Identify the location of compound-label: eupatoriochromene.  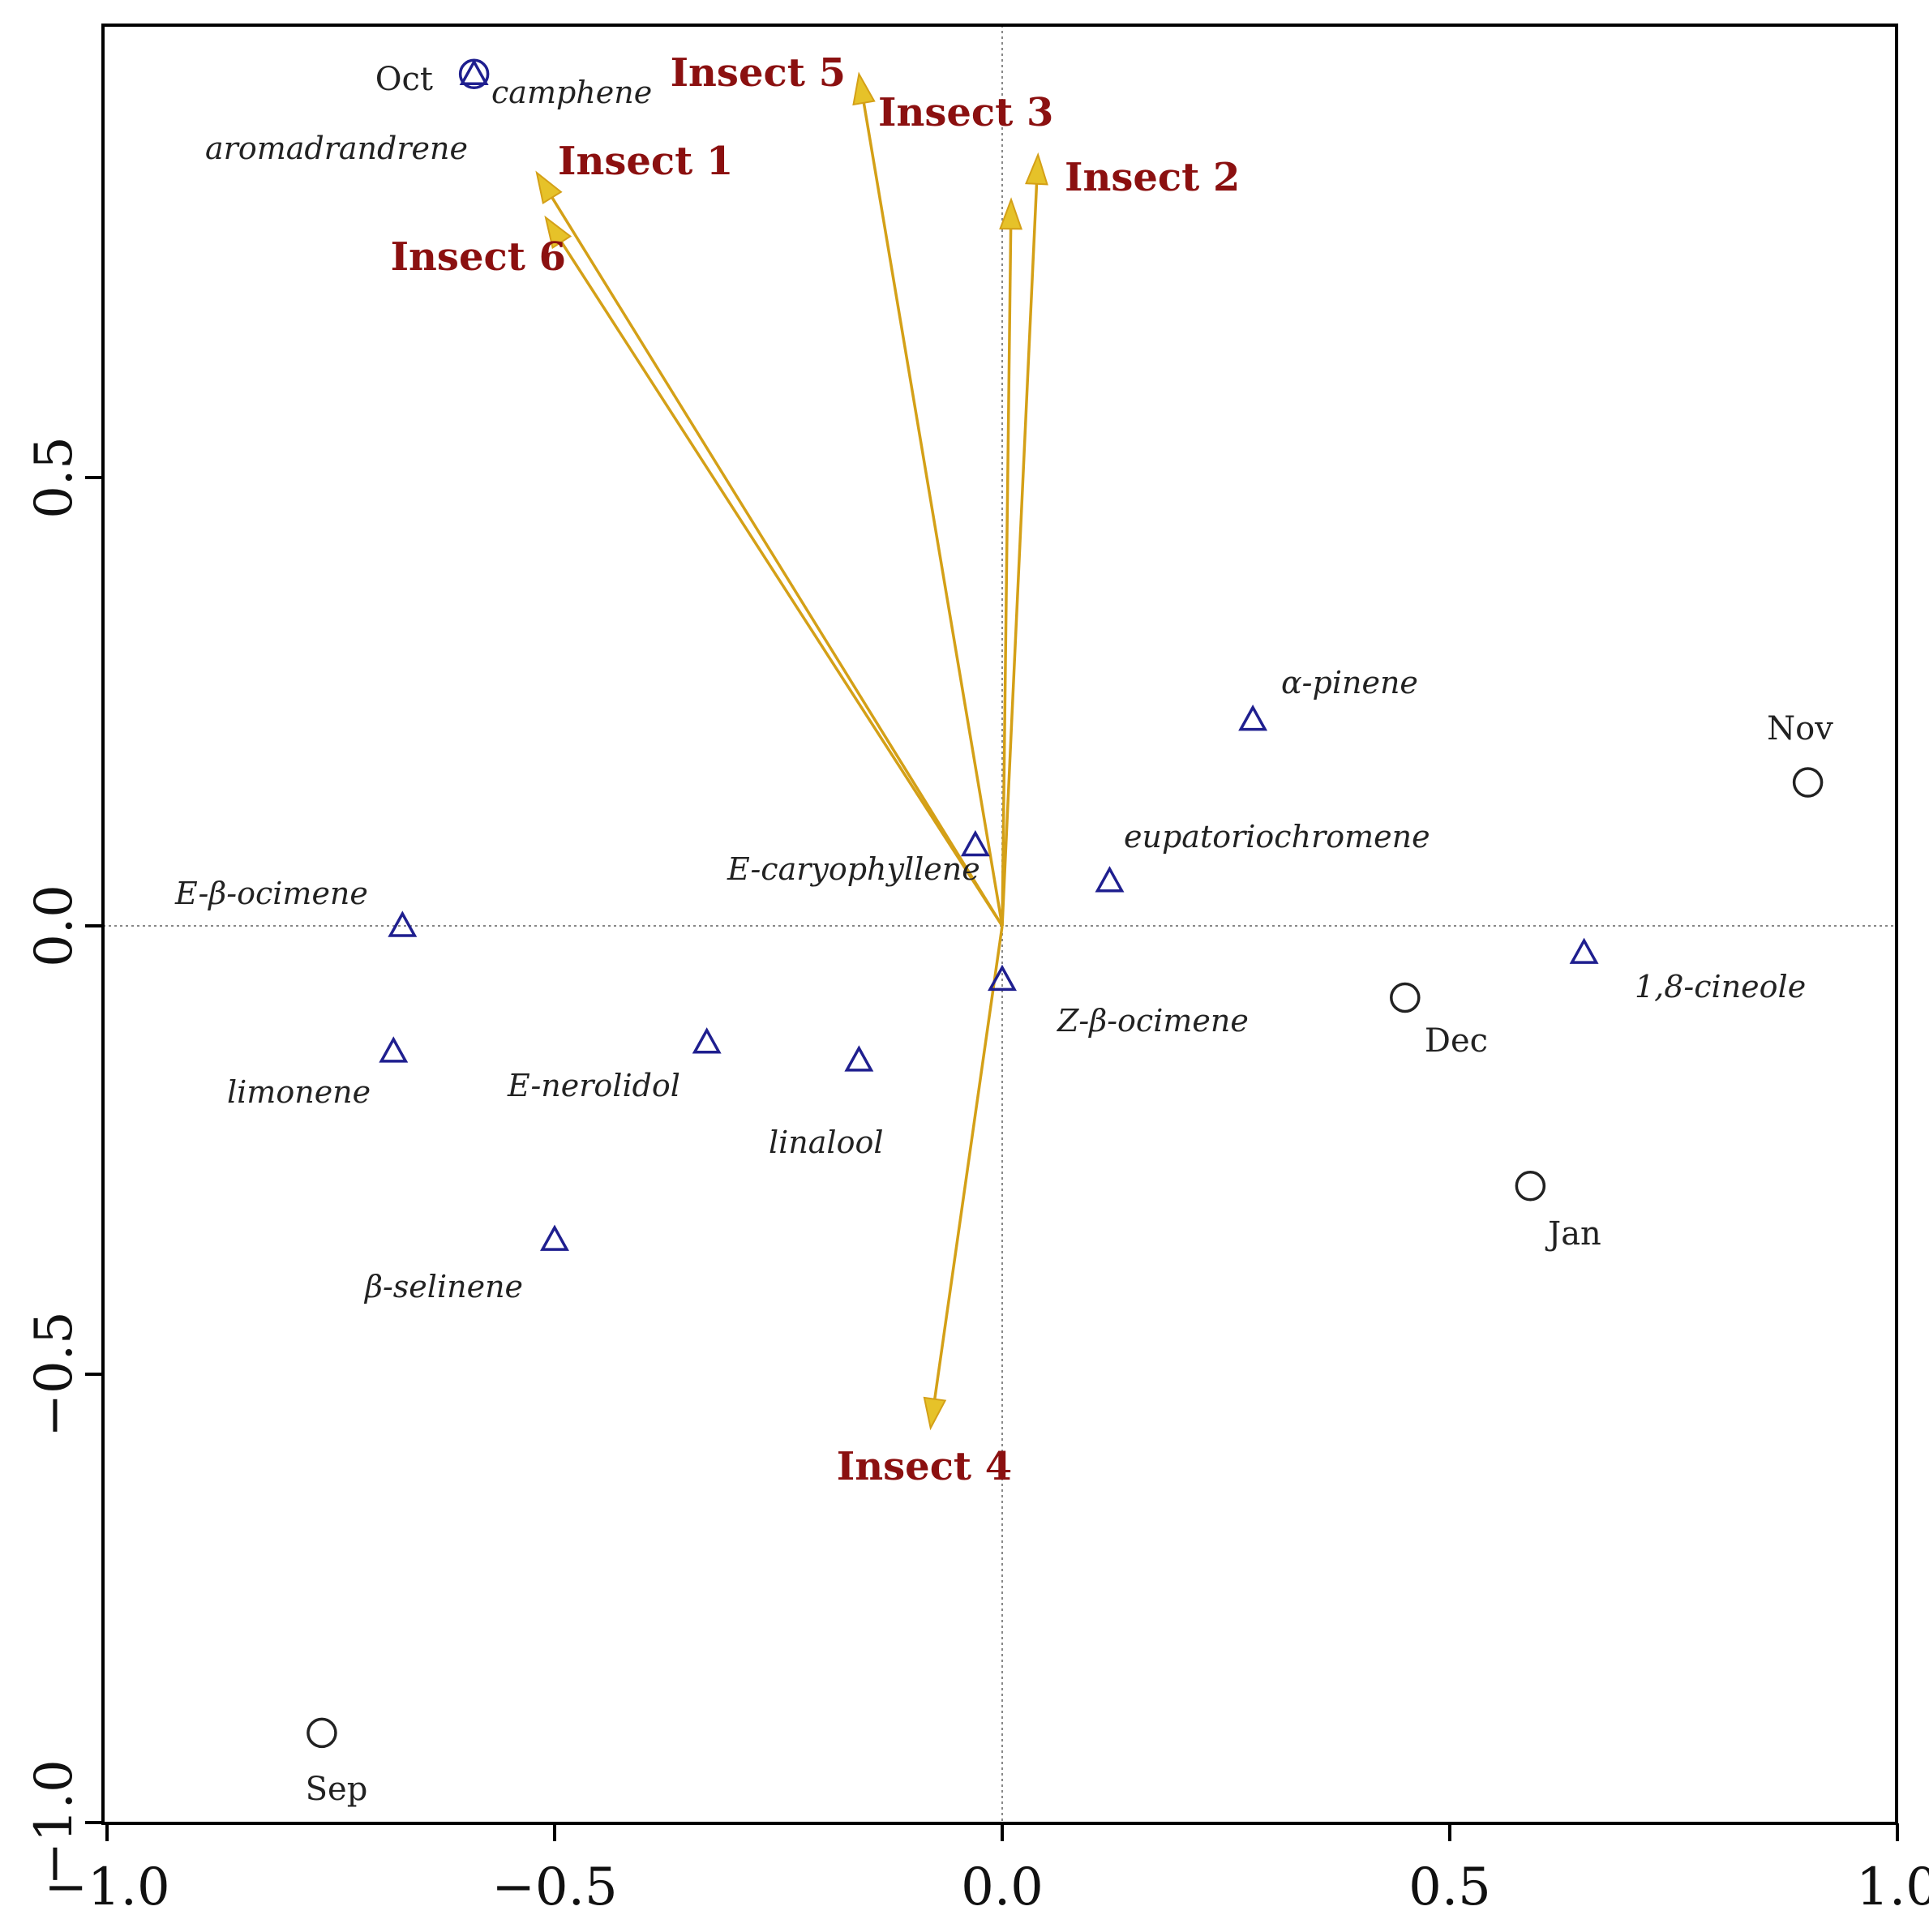
(1277, 837).